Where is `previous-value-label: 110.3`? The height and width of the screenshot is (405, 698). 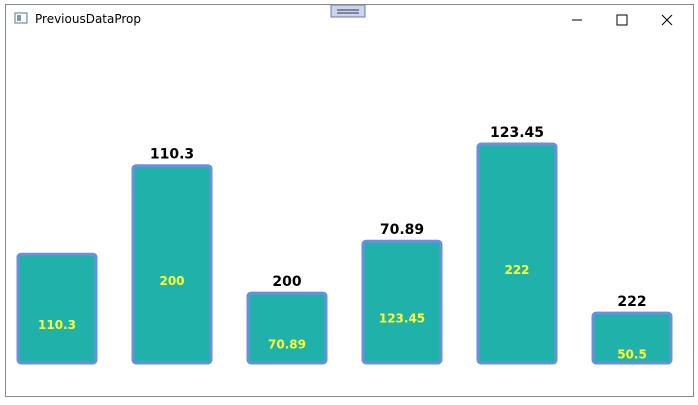 previous-value-label: 110.3 is located at coordinates (172, 155).